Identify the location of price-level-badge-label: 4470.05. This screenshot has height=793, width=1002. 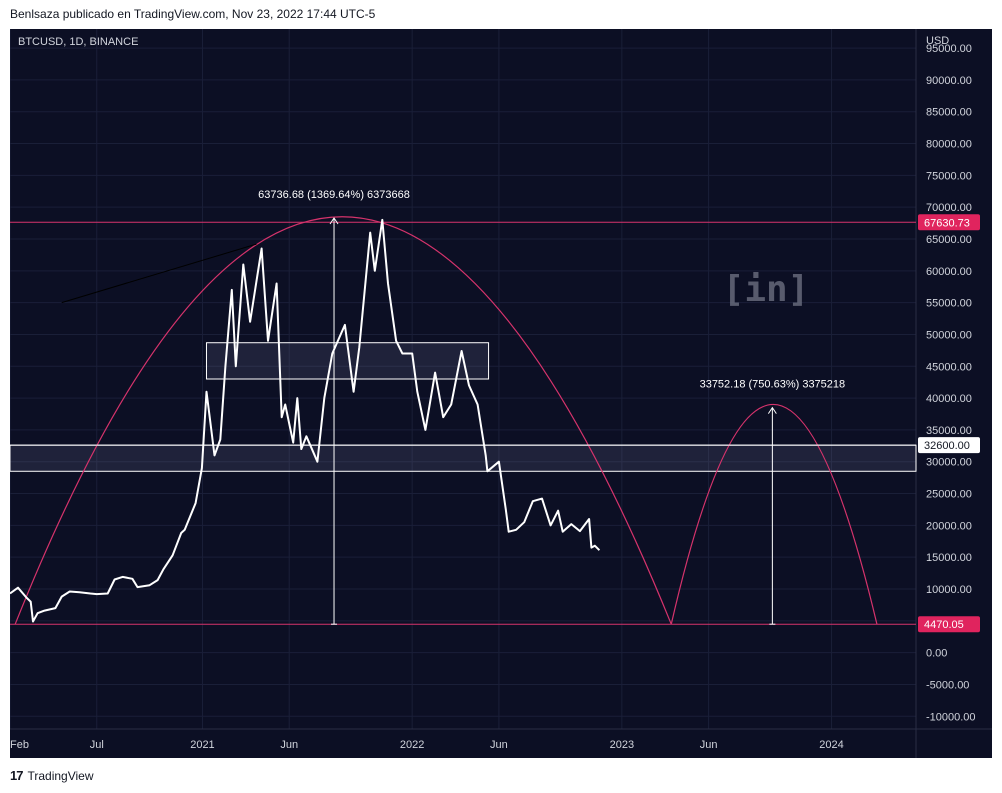
(944, 625).